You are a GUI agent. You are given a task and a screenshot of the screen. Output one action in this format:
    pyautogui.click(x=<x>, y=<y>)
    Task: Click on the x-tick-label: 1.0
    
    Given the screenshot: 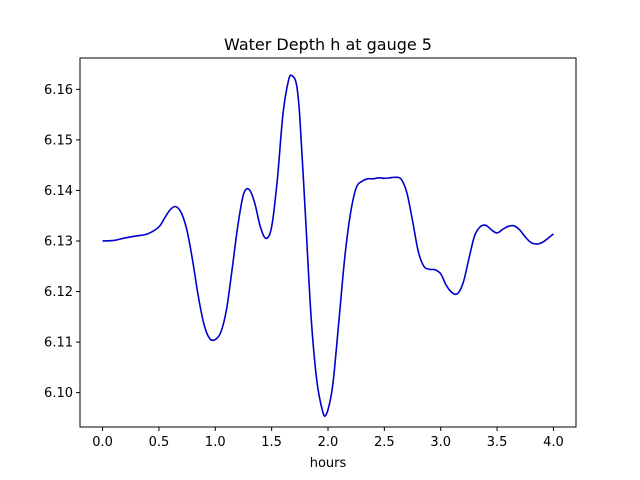 What is the action you would take?
    pyautogui.click(x=215, y=442)
    